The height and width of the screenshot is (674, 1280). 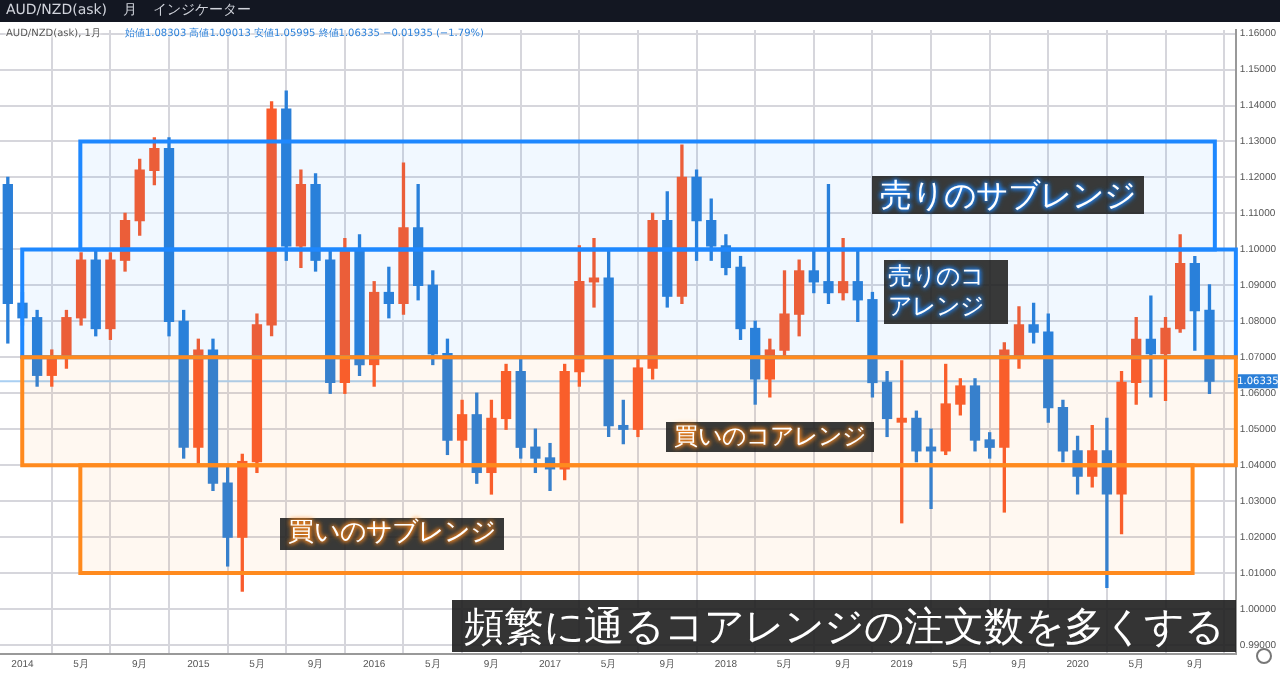 What do you see at coordinates (770, 436) in the screenshot?
I see `band-label: 買いのコアレンジ` at bounding box center [770, 436].